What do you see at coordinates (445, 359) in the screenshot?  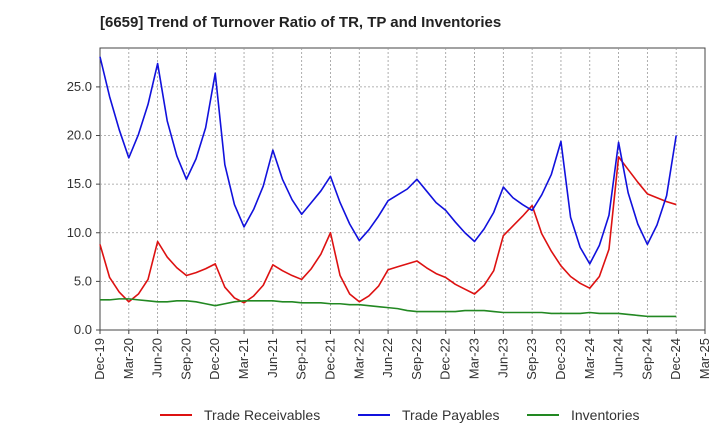 I see `x-tick-label: Dec-22` at bounding box center [445, 359].